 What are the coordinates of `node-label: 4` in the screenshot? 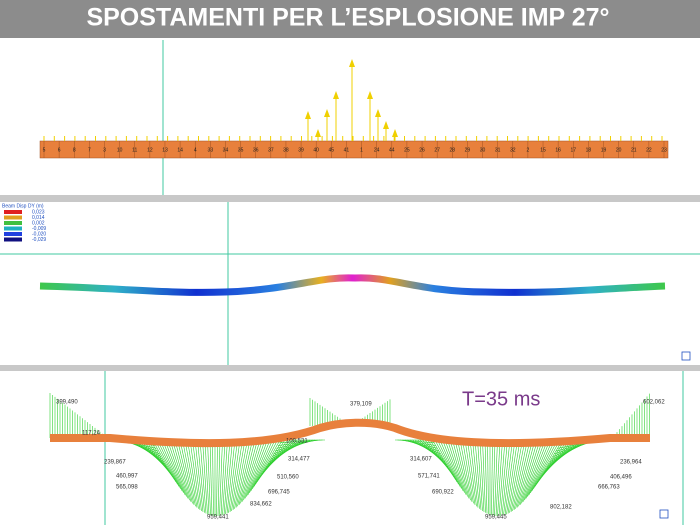 It's located at (195, 150).